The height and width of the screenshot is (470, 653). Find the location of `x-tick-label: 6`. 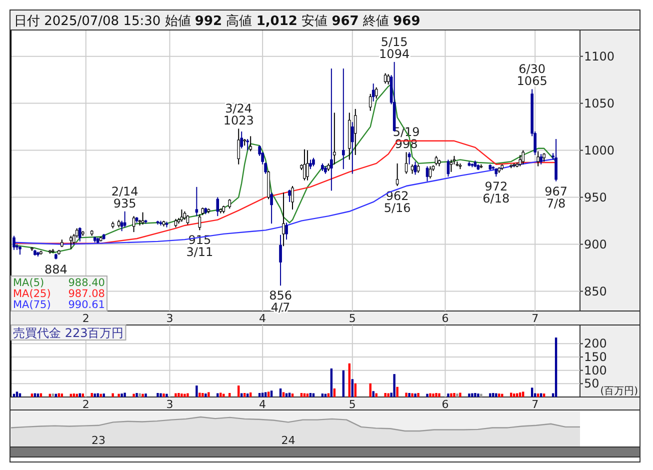

x-tick-label: 6 is located at coordinates (445, 318).